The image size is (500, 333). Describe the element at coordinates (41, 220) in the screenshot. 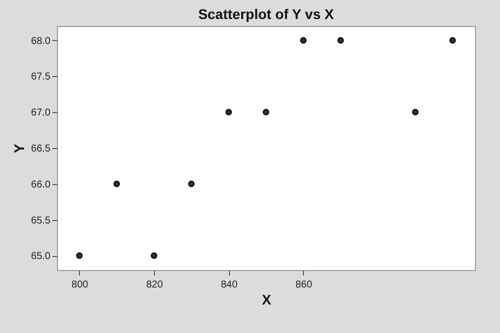

I see `y-tick-label: 65.5` at that location.